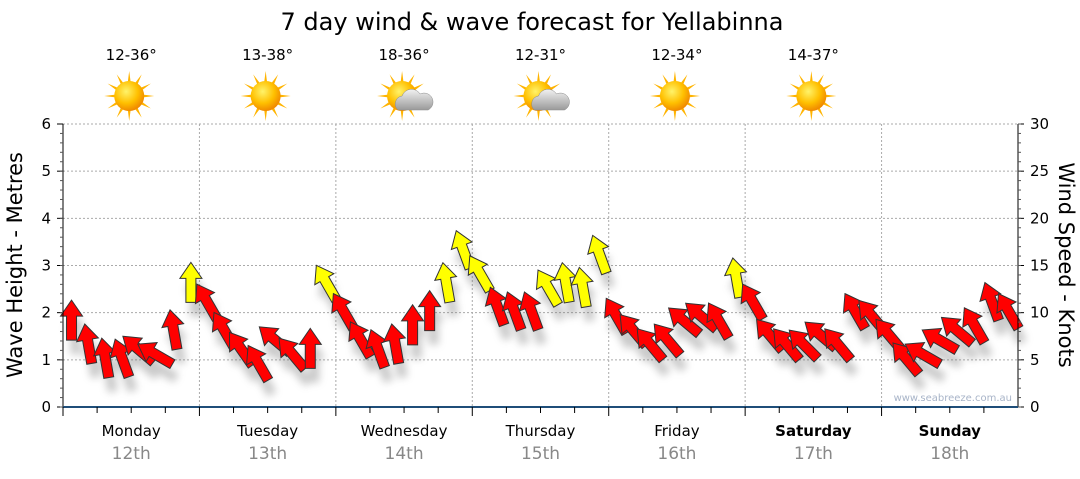 Image resolution: width=1080 pixels, height=479 pixels. Describe the element at coordinates (46, 360) in the screenshot. I see `y-tick-label: 1` at that location.